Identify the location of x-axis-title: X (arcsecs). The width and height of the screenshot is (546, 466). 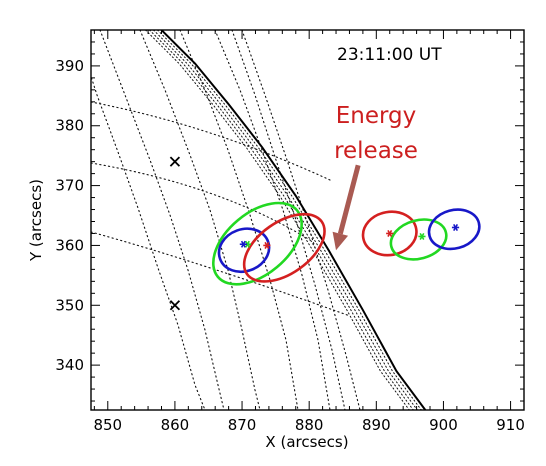
(306, 442).